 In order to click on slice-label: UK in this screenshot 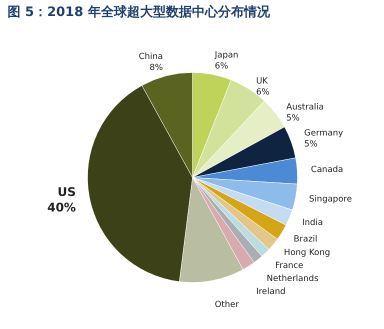, I will do `click(262, 81)`.